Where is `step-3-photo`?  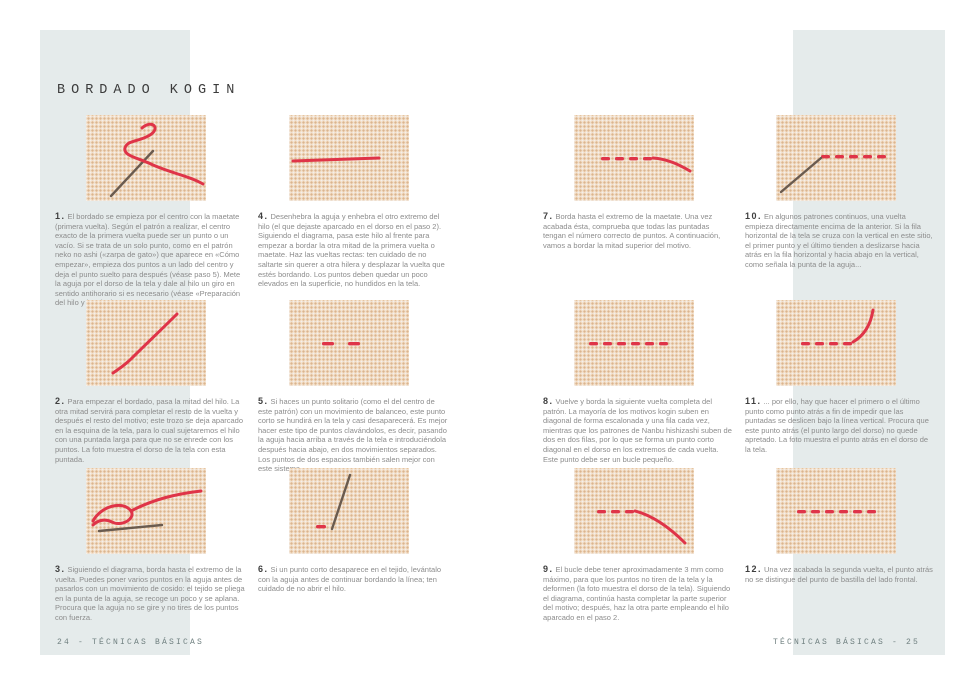 step-3-photo is located at coordinates (146, 511).